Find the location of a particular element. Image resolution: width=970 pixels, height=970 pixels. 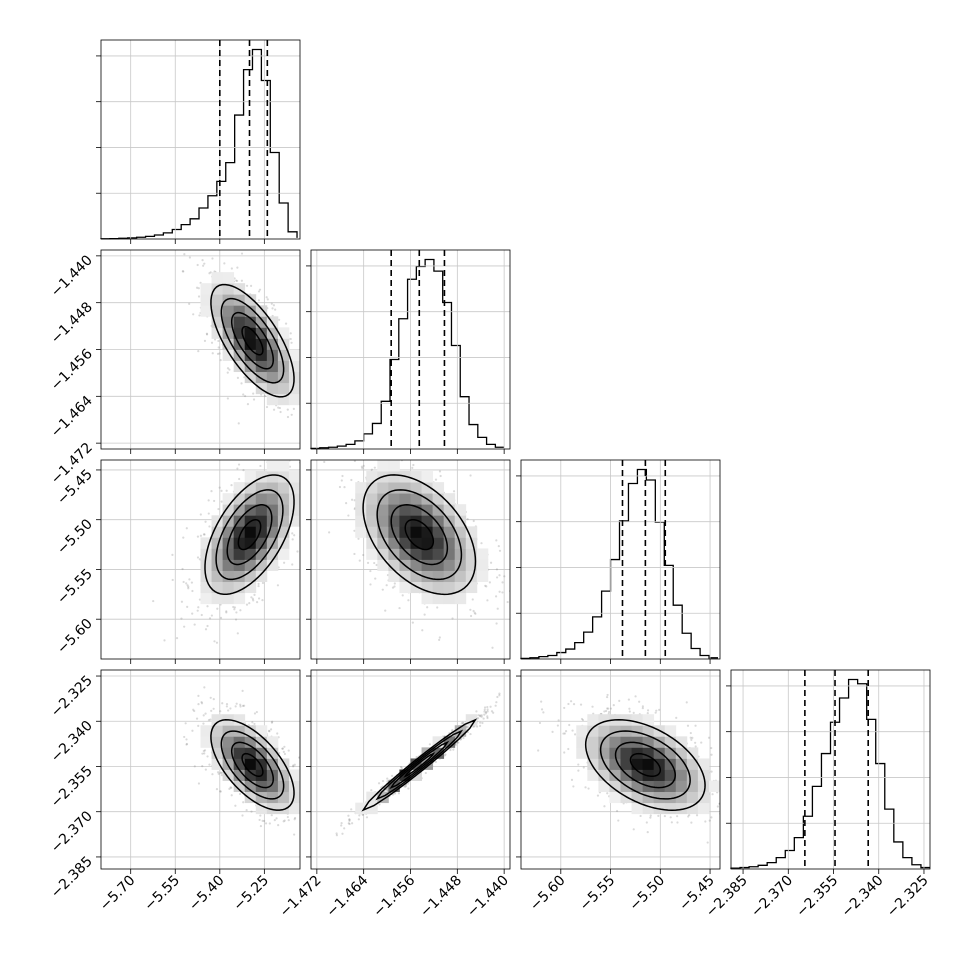

histogram is located at coordinates (830, 773).